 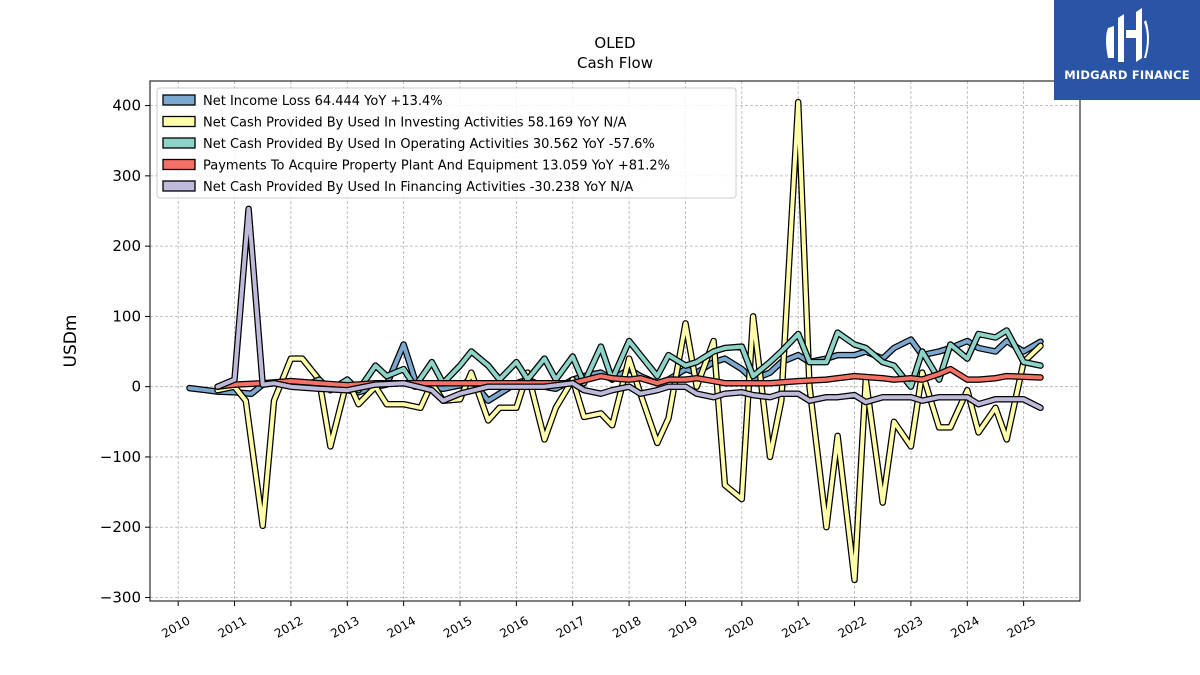 I want to click on y-axis-ticks: −300 −200 −100 0 100 200 300 400, so click(x=125, y=351).